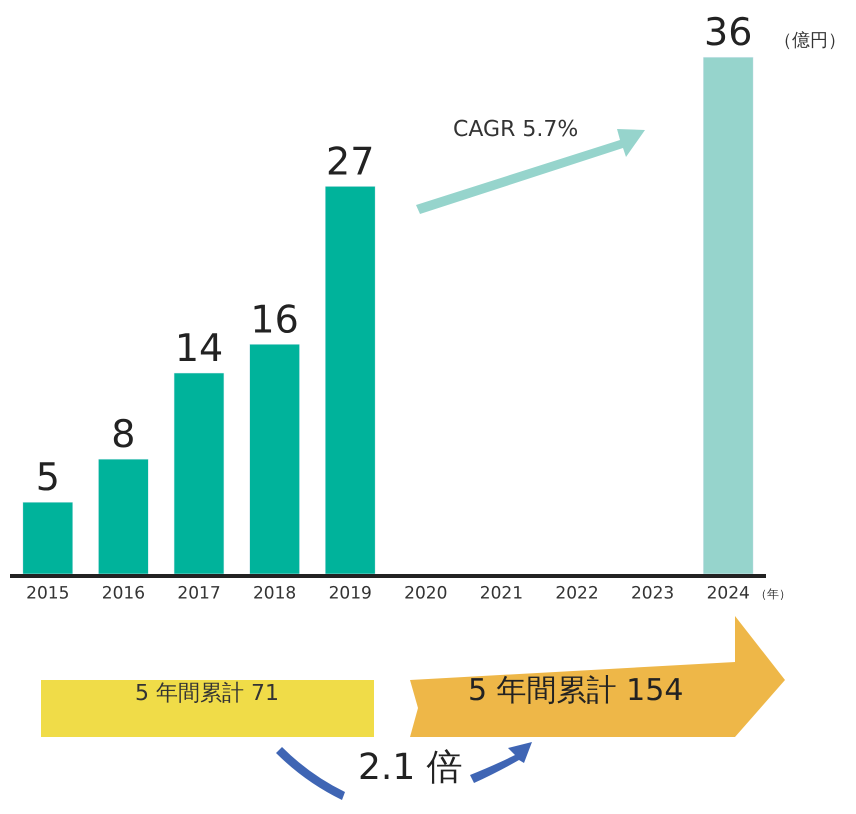 This screenshot has width=856, height=814. Describe the element at coordinates (48, 593) in the screenshot. I see `x-tick-label: 2015` at that location.